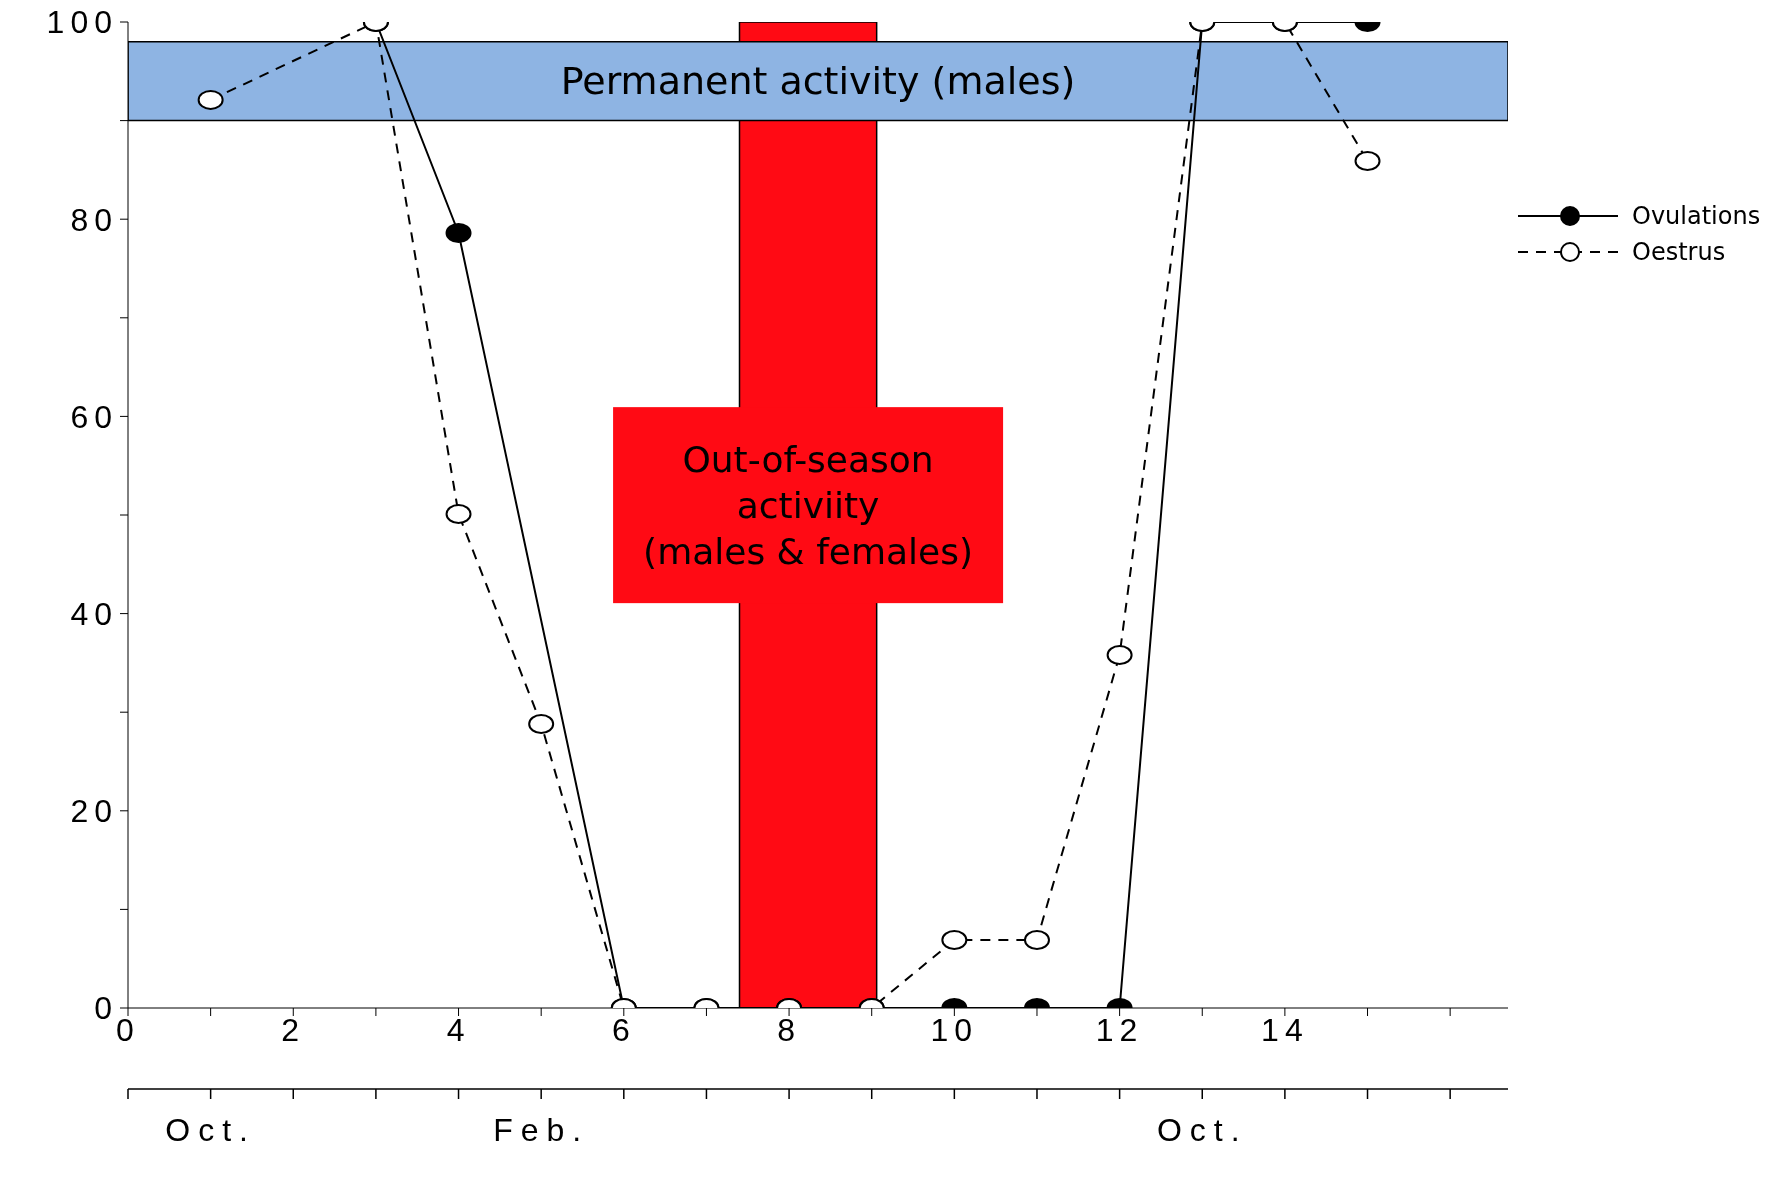 The height and width of the screenshot is (1181, 1779). Describe the element at coordinates (541, 1130) in the screenshot. I see `annotation: Feb.` at that location.